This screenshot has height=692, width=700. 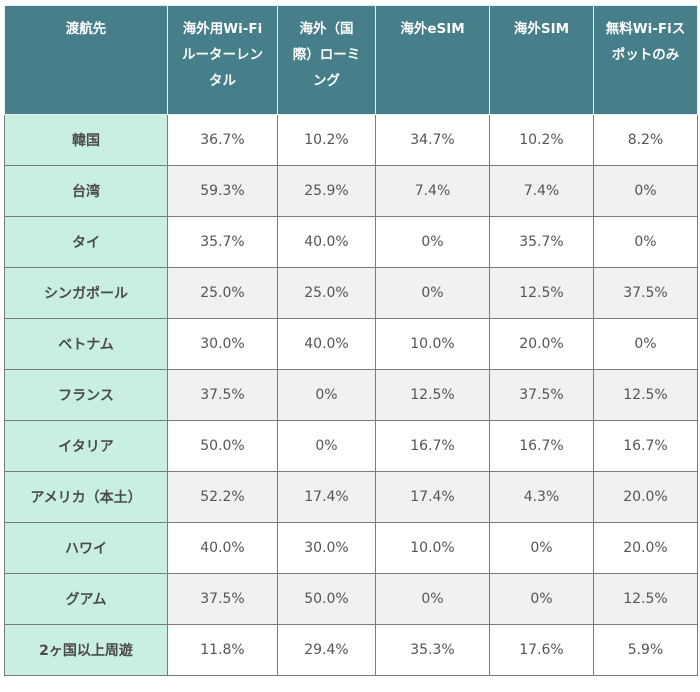 What do you see at coordinates (86, 242) in the screenshot?
I see `destination-cell: タイ` at bounding box center [86, 242].